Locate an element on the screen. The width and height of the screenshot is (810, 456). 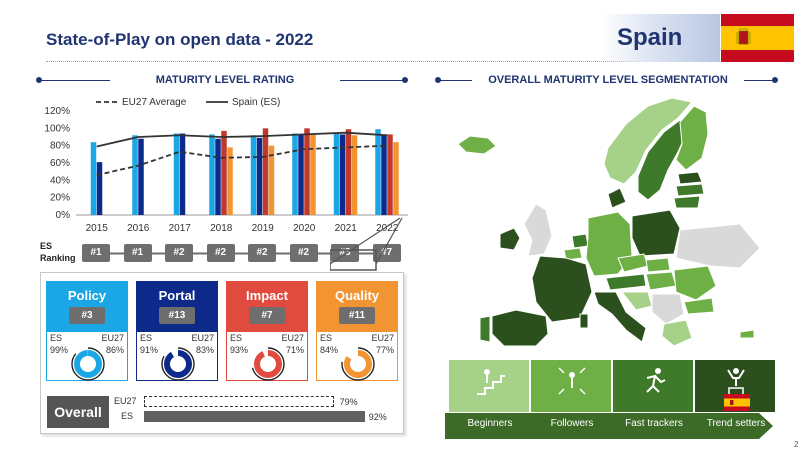
spain-flag-small-icon is located at coordinates (737, 402).